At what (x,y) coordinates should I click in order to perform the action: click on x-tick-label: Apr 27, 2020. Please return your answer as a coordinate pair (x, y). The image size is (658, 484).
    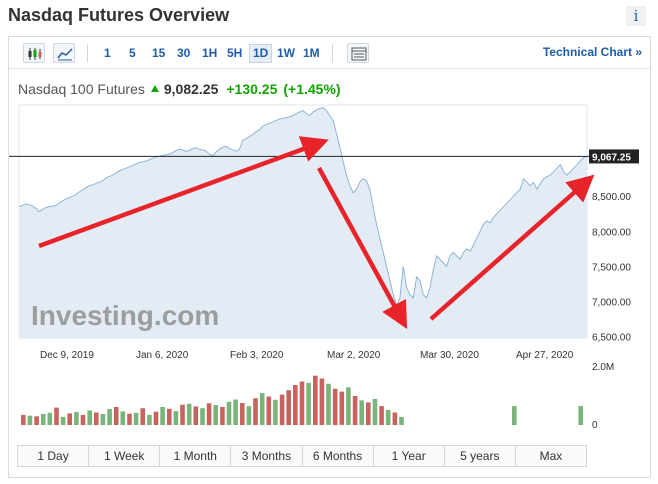
    Looking at the image, I should click on (545, 355).